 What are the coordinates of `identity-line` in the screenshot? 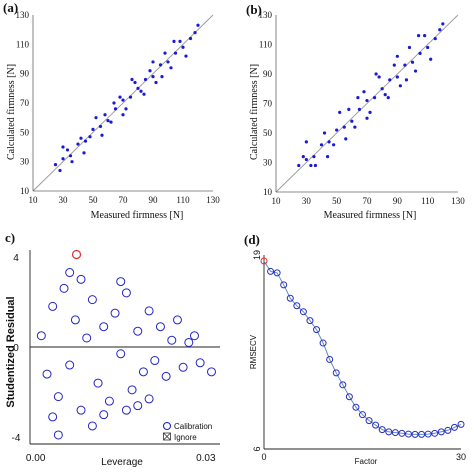 It's located at (367, 103).